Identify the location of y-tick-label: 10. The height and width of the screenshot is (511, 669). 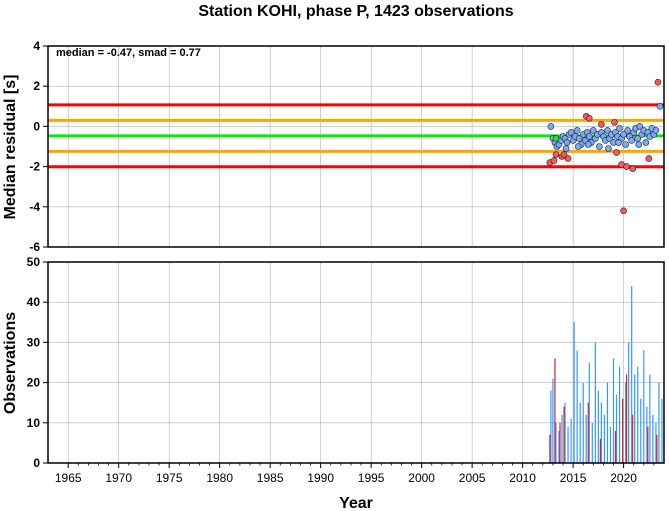
(34, 423).